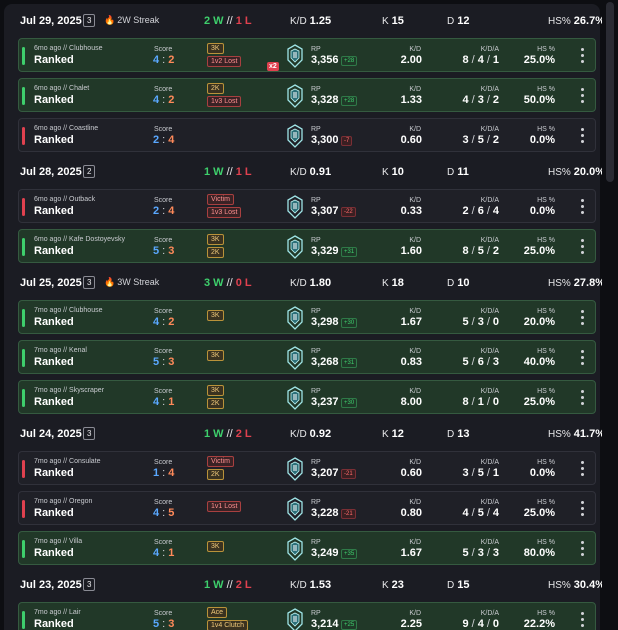  What do you see at coordinates (415, 89) in the screenshot?
I see `kd-label: K/D` at bounding box center [415, 89].